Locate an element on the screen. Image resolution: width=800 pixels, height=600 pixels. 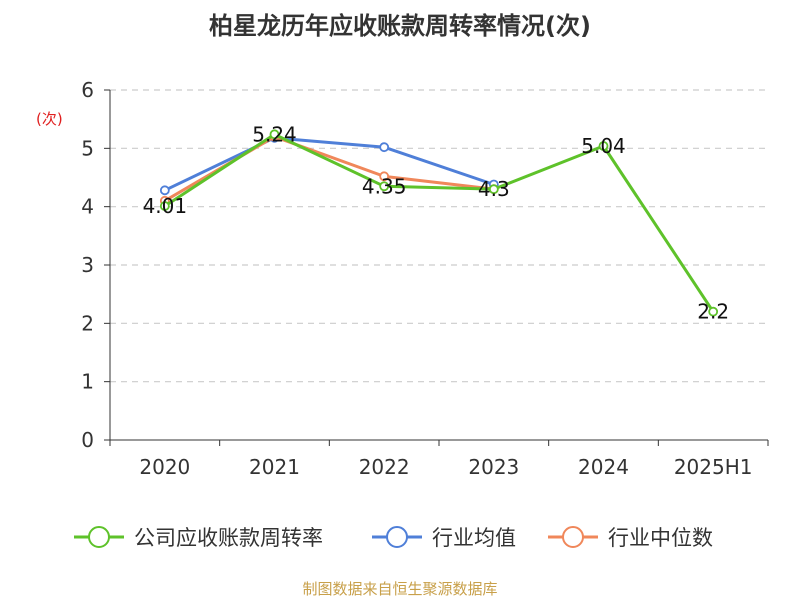
x-tick-label: 2025H1 is located at coordinates (713, 467).